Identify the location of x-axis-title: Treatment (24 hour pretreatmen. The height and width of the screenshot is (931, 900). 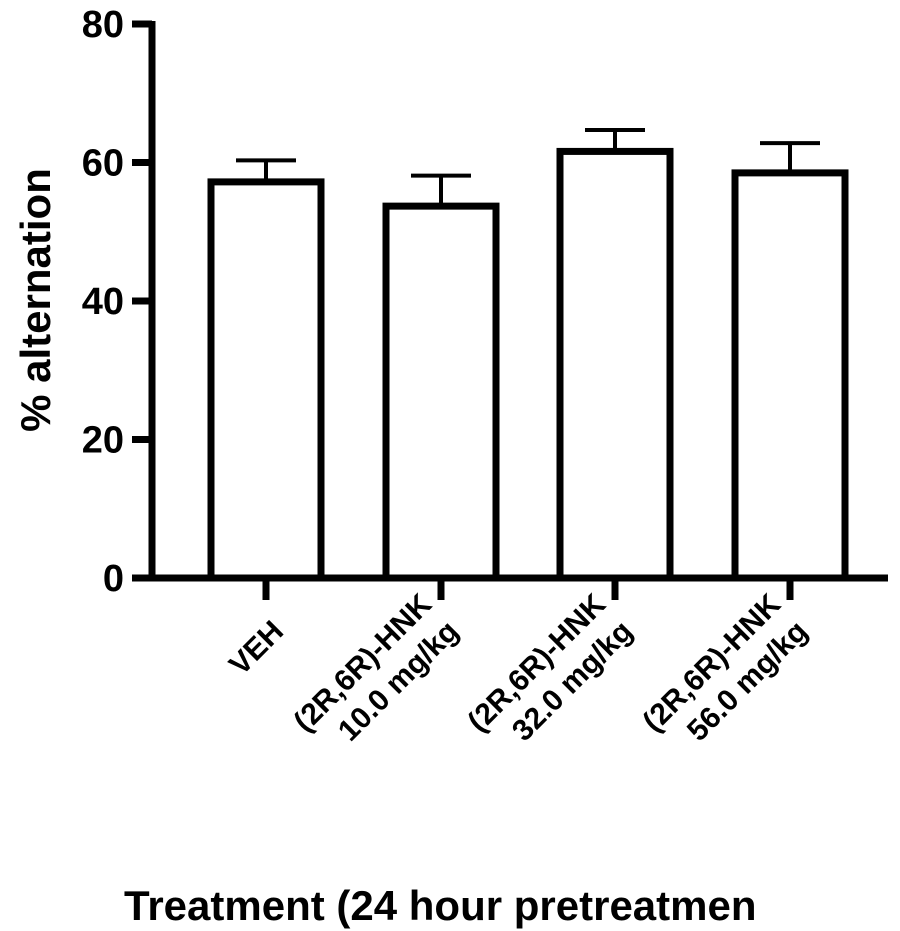
(440, 905).